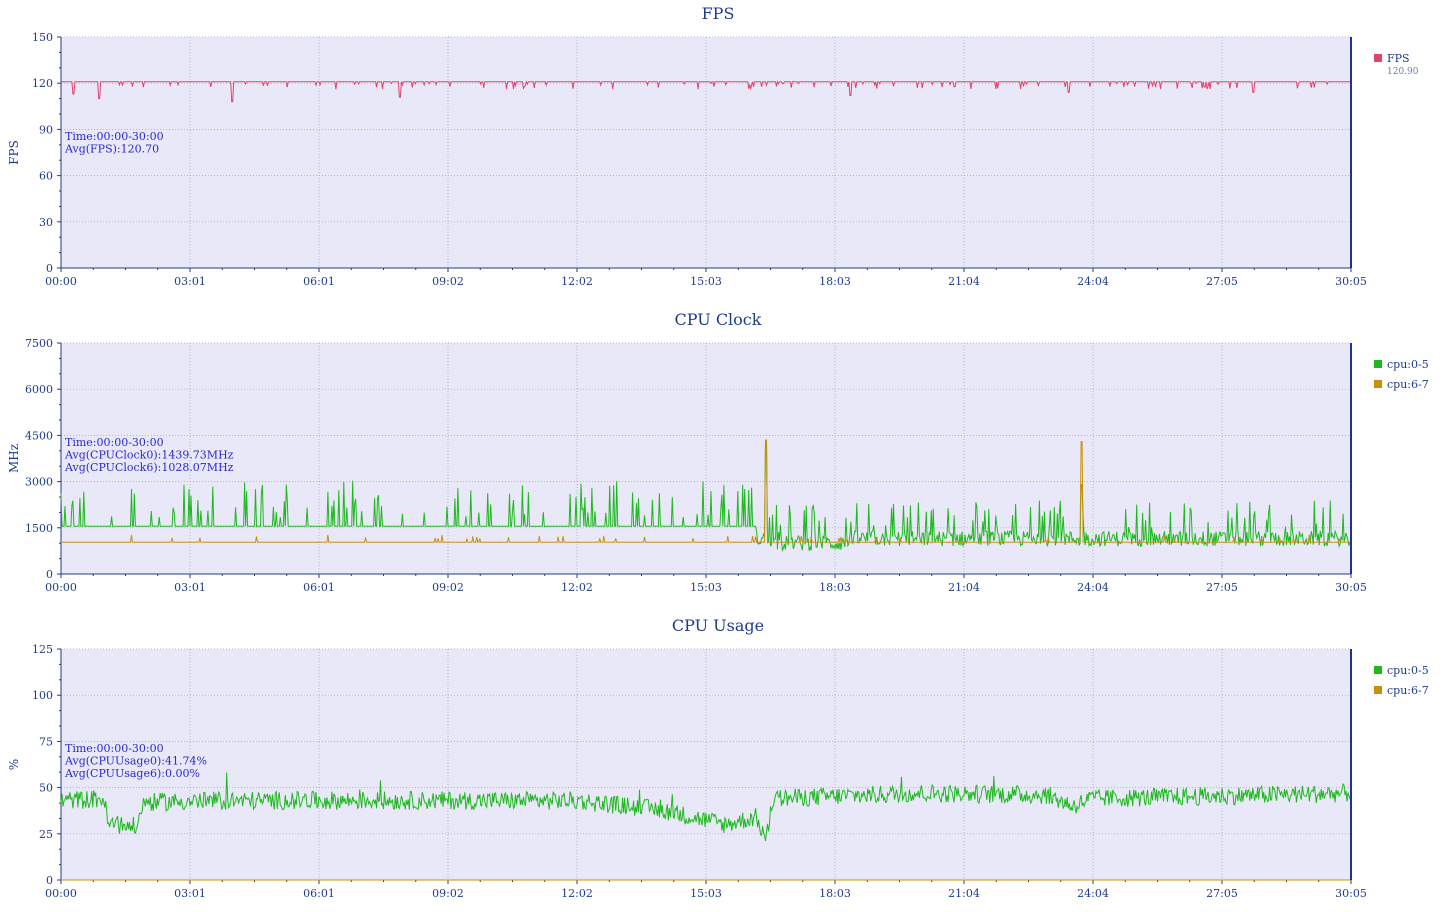 The width and height of the screenshot is (1445, 912). What do you see at coordinates (706, 91) in the screenshot?
I see `series-line-FPS` at bounding box center [706, 91].